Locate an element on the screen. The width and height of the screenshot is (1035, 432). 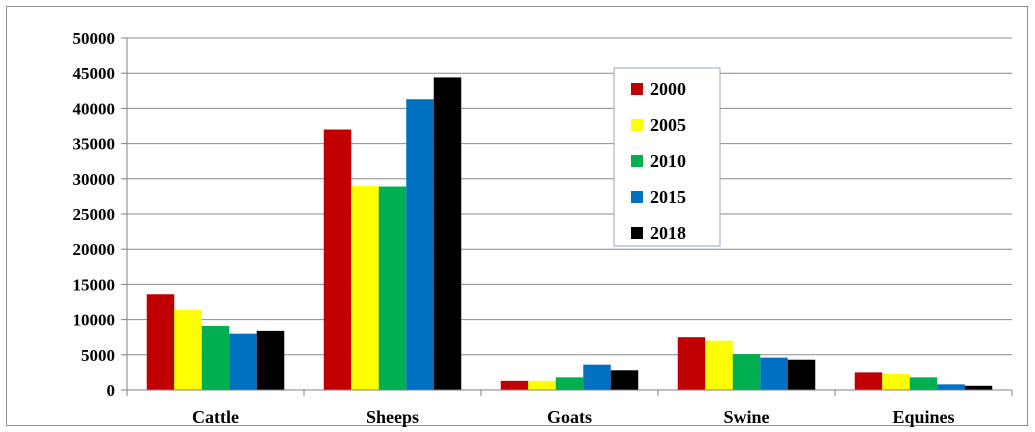
bar-goats-2005 is located at coordinates (542, 385).